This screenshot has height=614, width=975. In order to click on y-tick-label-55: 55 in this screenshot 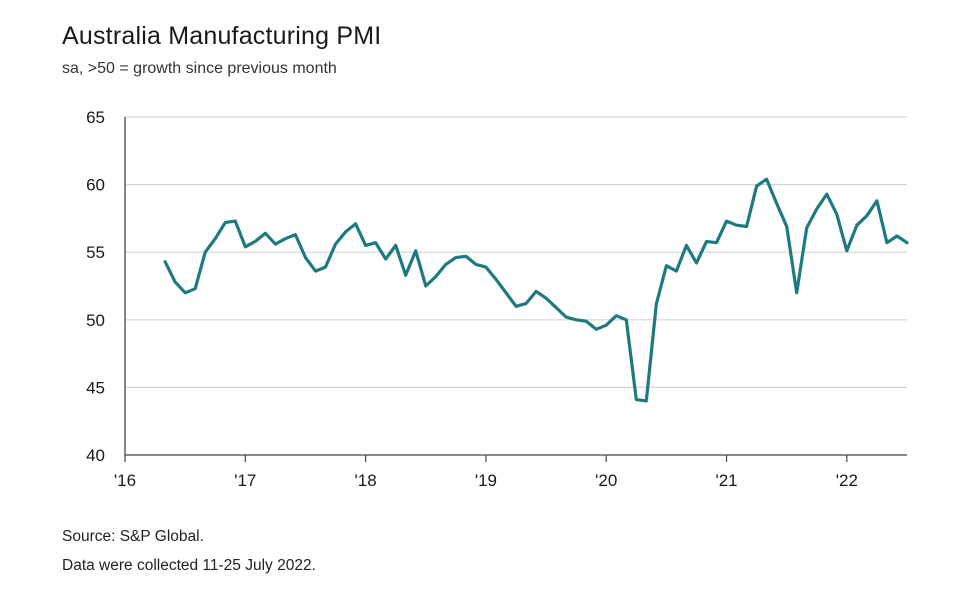, I will do `click(95, 252)`.